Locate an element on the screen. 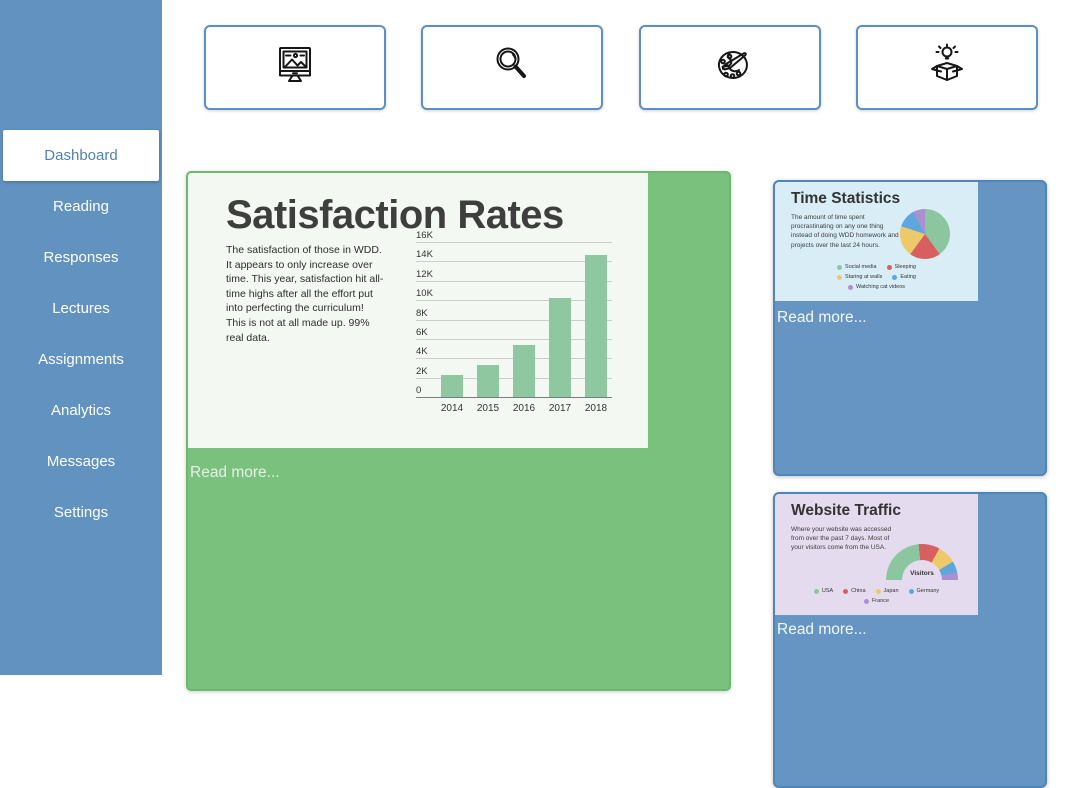  card-design-shortcut is located at coordinates (730, 67).